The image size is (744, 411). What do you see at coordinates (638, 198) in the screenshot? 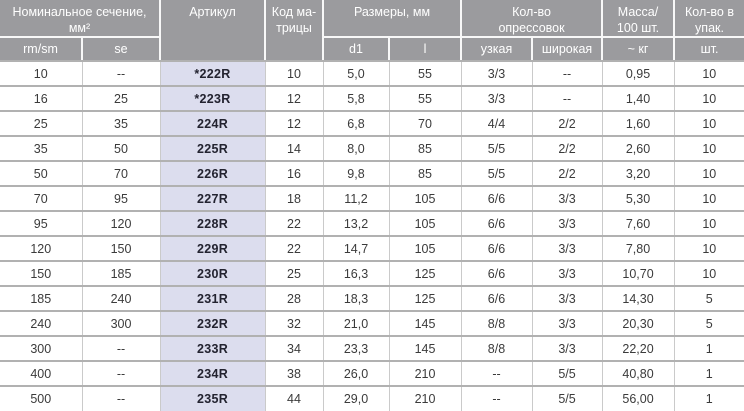
I see `cell-mass-kg: 5,30` at bounding box center [638, 198].